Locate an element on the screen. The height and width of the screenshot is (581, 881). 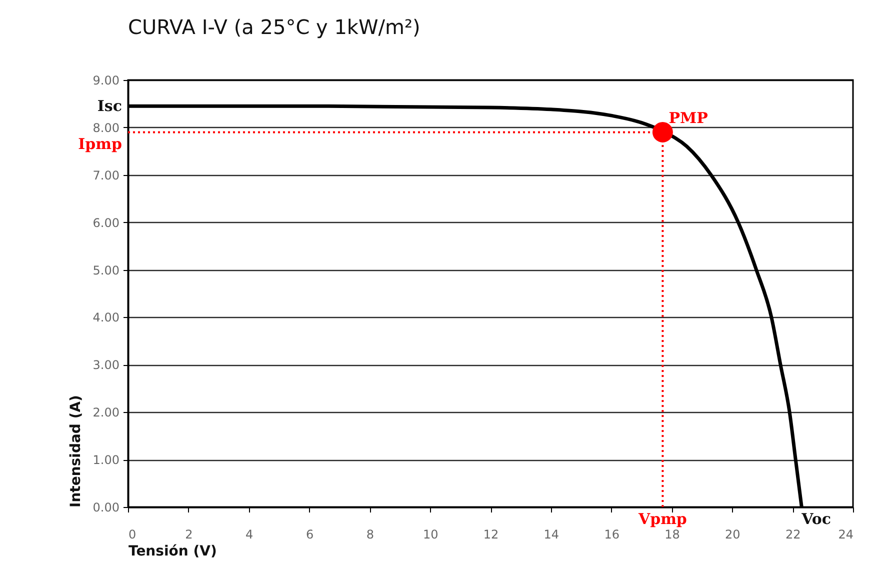
y-tick-label: 3.00 is located at coordinates (106, 365).